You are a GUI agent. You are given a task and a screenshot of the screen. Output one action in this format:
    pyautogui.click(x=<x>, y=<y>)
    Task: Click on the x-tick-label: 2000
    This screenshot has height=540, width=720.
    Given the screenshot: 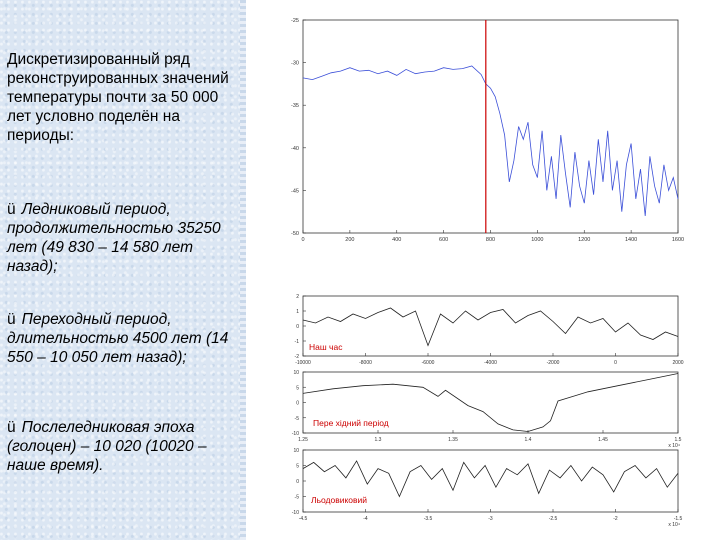 What is the action you would take?
    pyautogui.click(x=677, y=363)
    